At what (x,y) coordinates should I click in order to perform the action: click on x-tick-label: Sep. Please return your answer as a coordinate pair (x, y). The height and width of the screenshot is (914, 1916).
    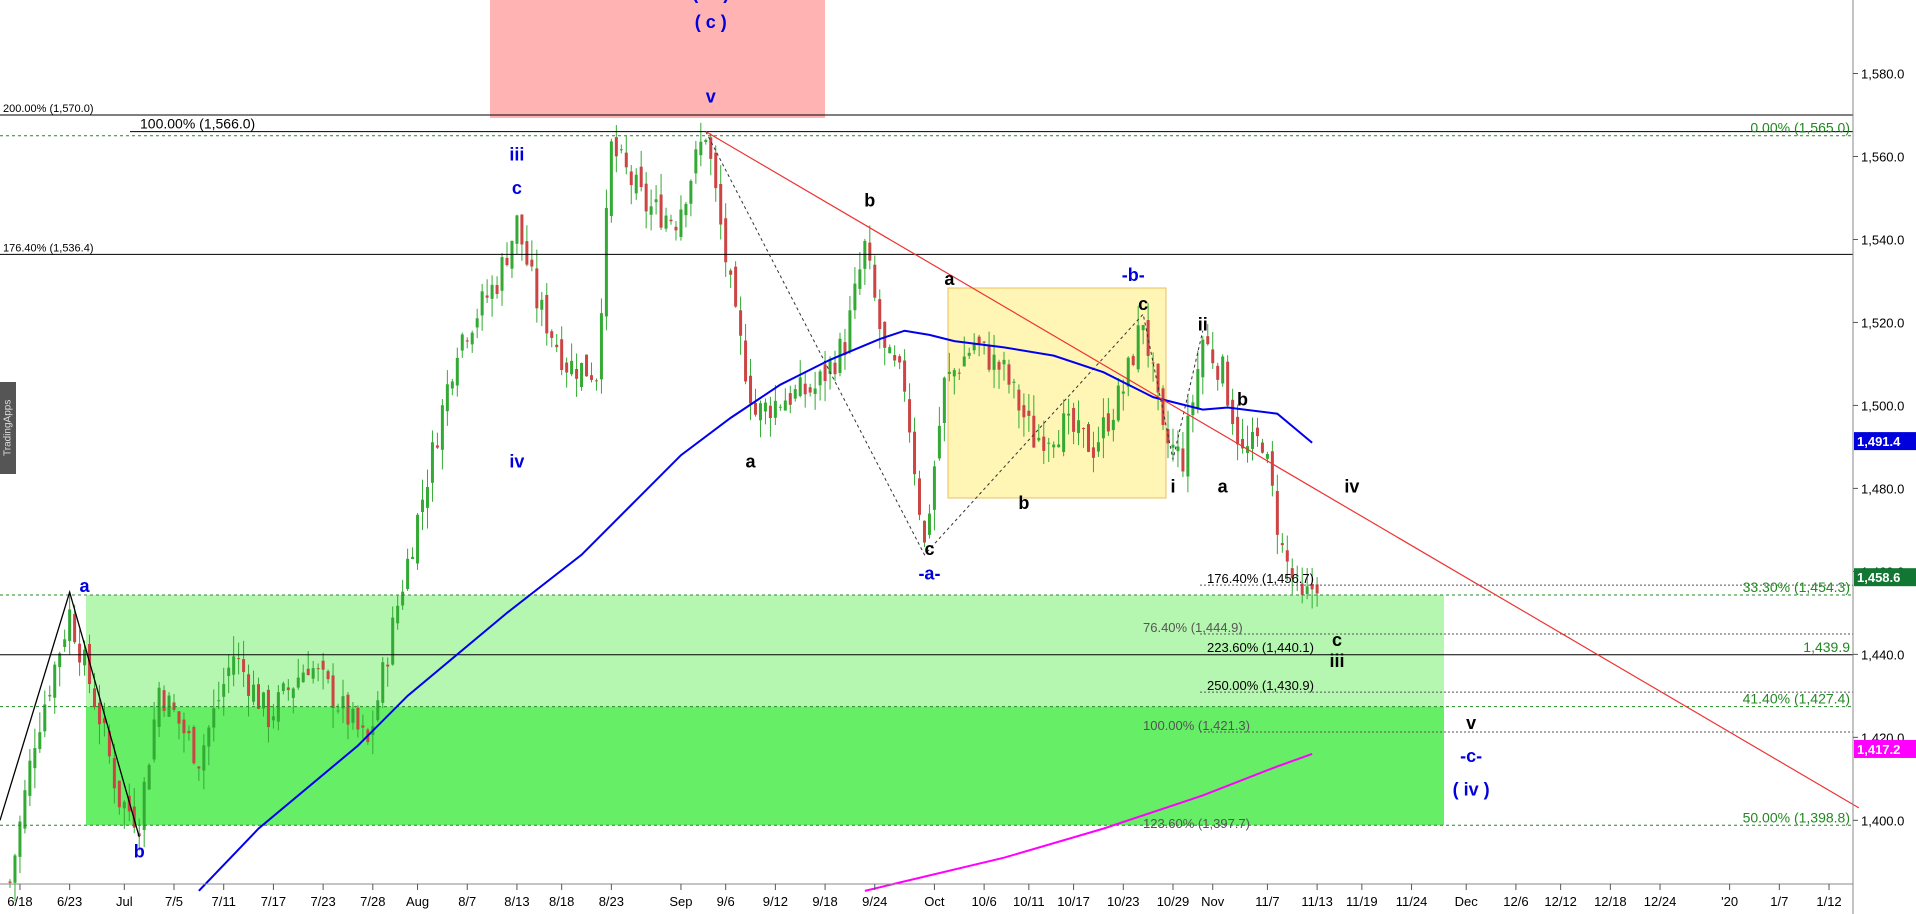
    Looking at the image, I should click on (680, 901).